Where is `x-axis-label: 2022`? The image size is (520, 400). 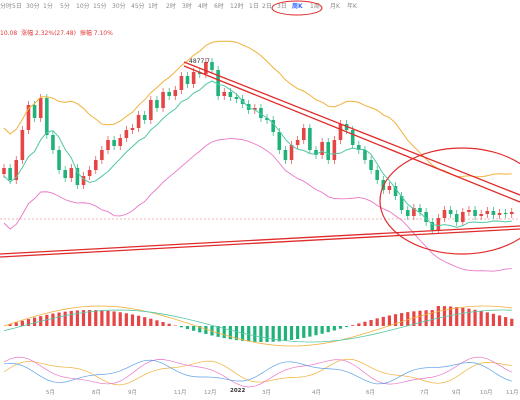 x-axis-label: 2022 is located at coordinates (238, 391).